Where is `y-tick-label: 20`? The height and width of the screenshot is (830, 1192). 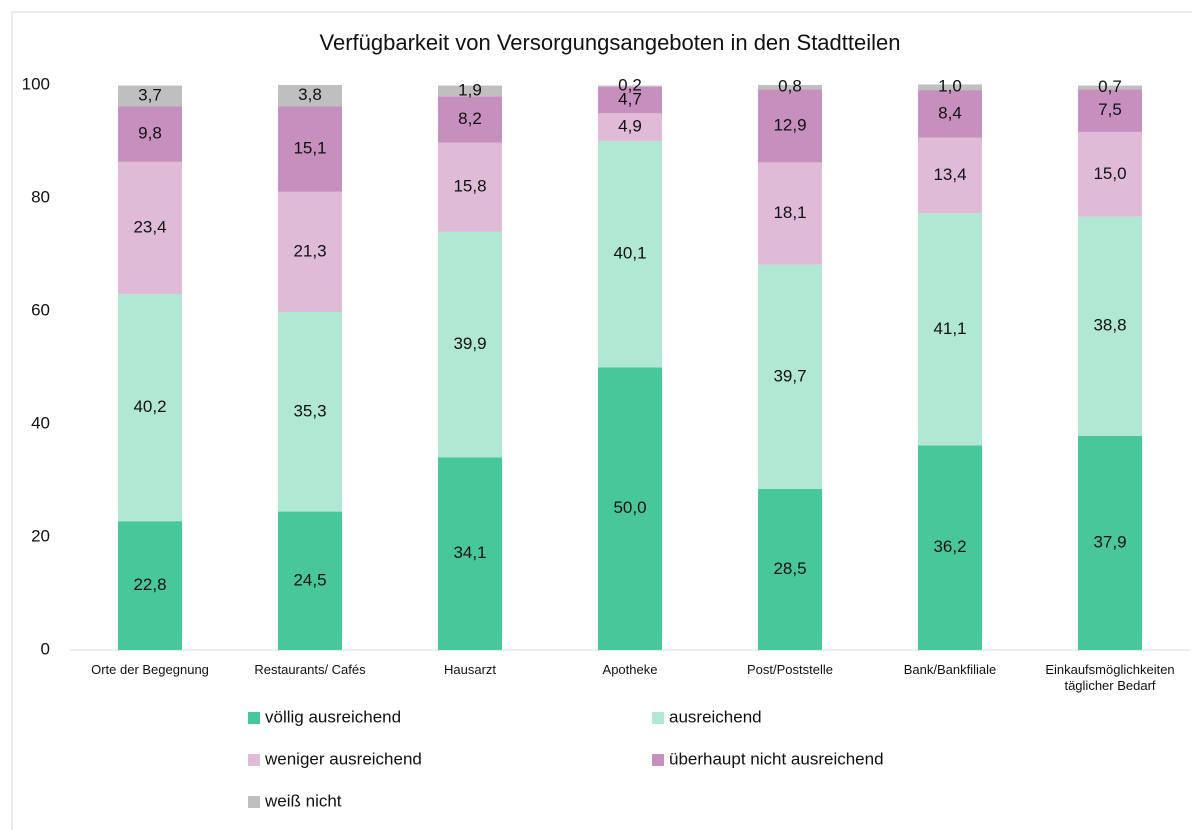 y-tick-label: 20 is located at coordinates (40, 535).